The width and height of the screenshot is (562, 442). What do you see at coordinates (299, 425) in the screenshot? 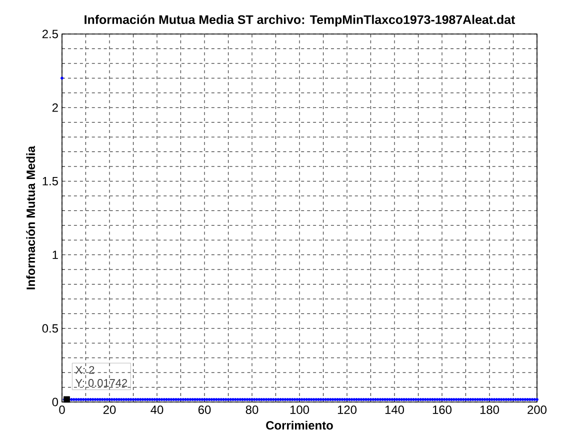
I see `x-axis-title: Corrimiento` at bounding box center [299, 425].